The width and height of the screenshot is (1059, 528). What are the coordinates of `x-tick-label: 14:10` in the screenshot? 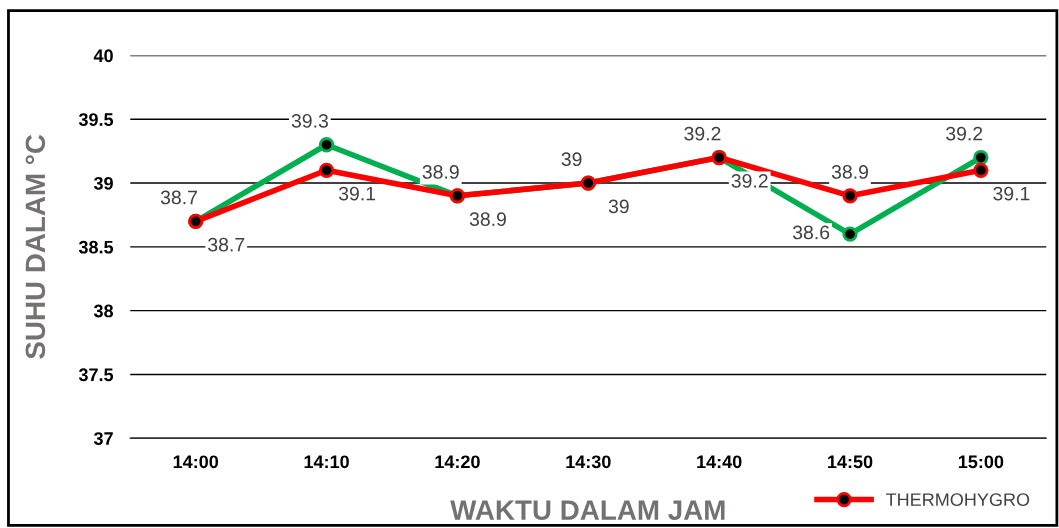 It's located at (326, 462).